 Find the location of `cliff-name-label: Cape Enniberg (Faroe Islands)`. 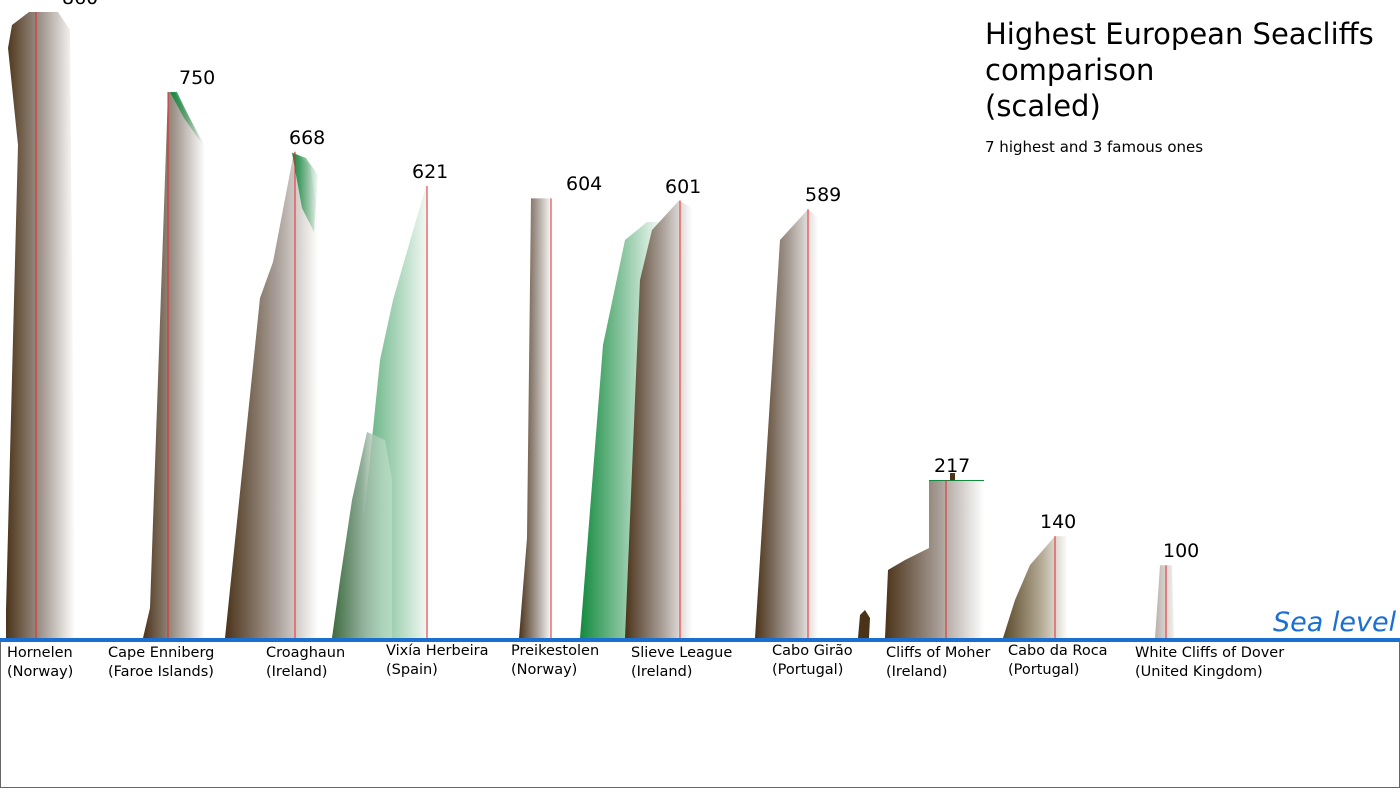

cliff-name-label: Cape Enniberg (Faroe Islands) is located at coordinates (161, 663).